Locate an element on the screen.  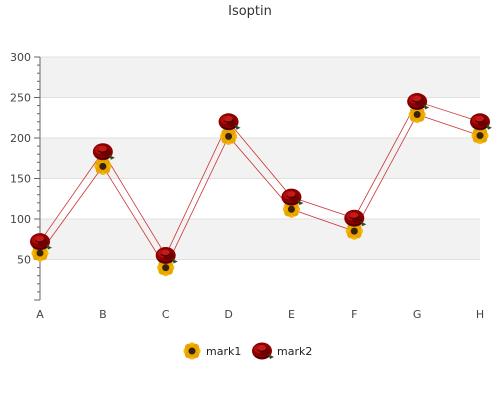
x-axis: A B C D E F G H is located at coordinates (260, 314).